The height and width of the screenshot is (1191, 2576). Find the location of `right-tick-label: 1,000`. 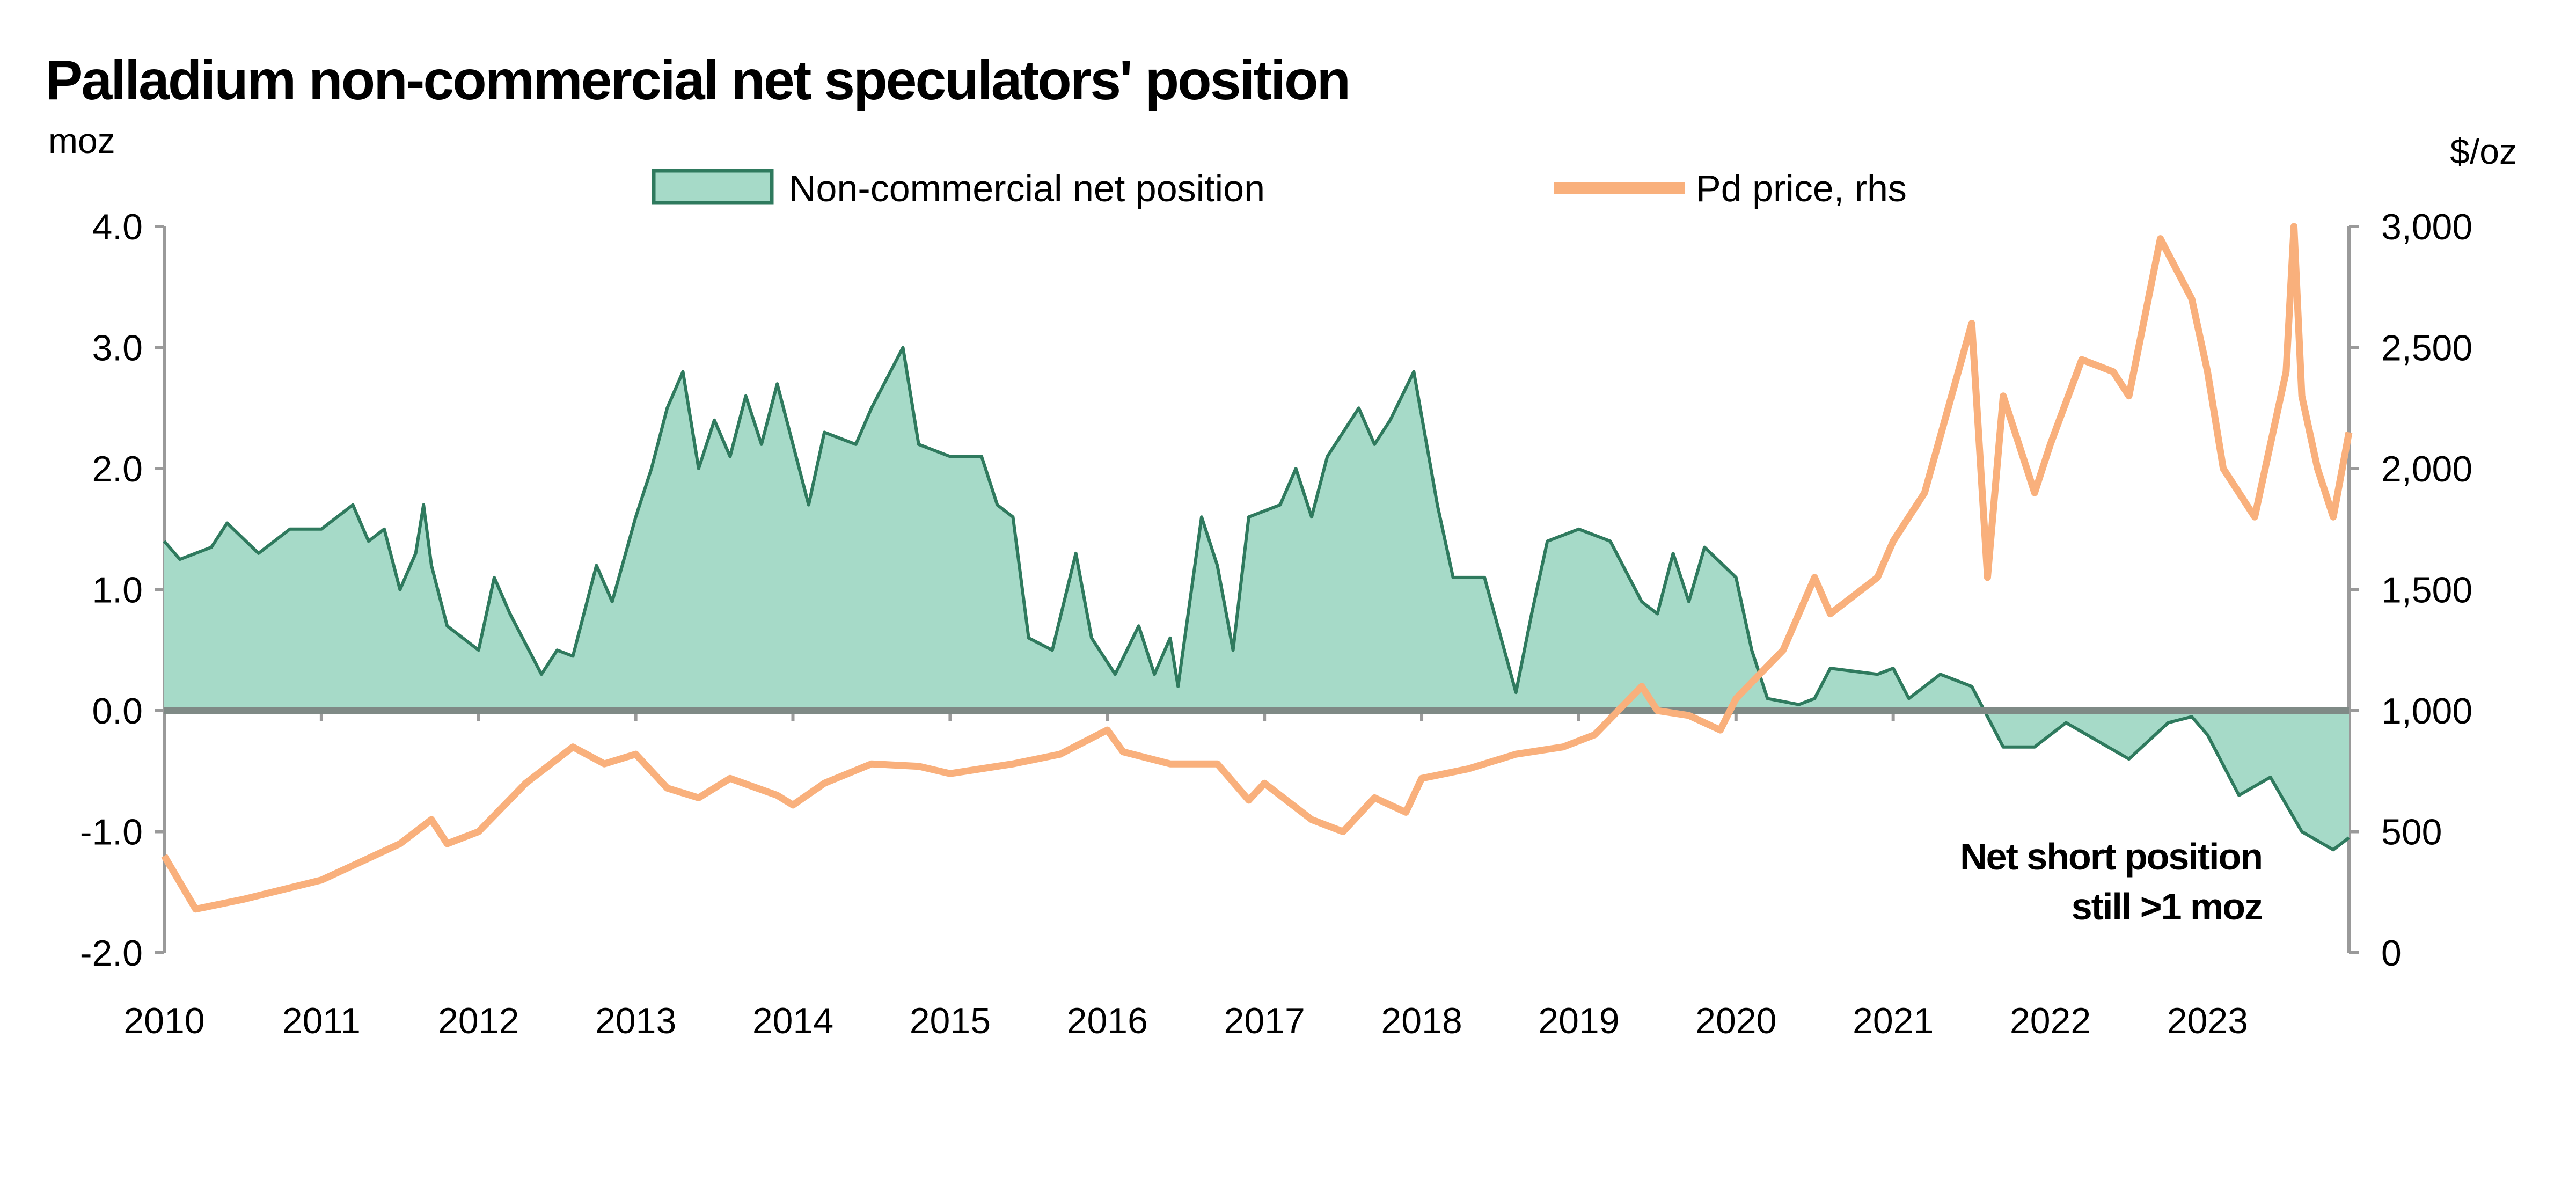

right-tick-label: 1,000 is located at coordinates (2426, 711).